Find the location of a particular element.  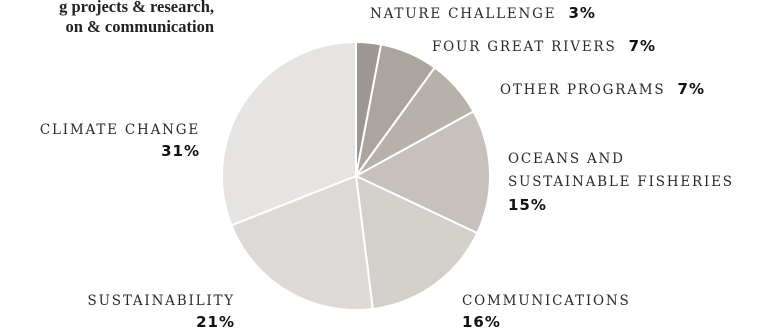

intro-line-1: g projects & research, is located at coordinates (136, 8).